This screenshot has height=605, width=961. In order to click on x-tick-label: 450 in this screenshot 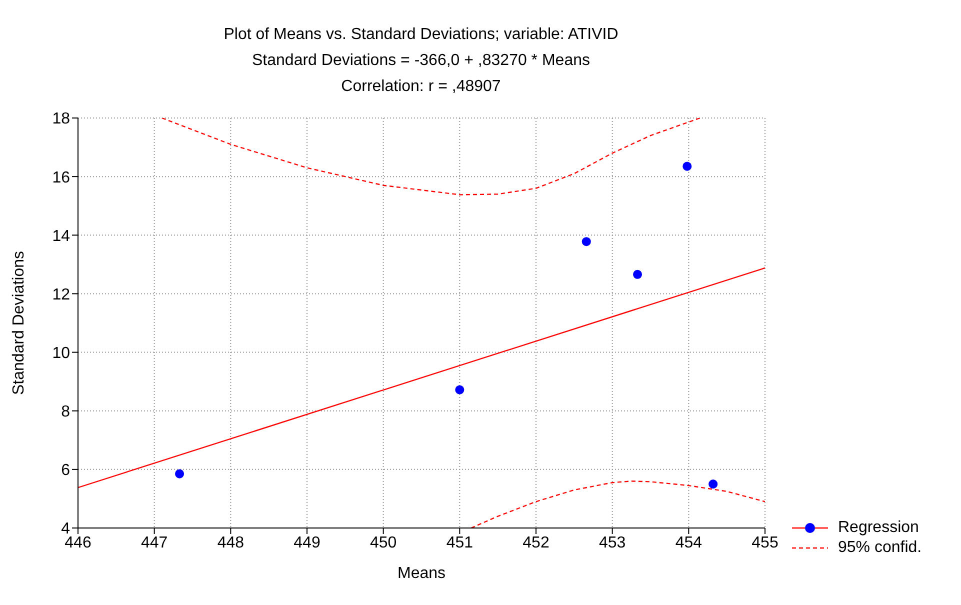, I will do `click(383, 543)`.